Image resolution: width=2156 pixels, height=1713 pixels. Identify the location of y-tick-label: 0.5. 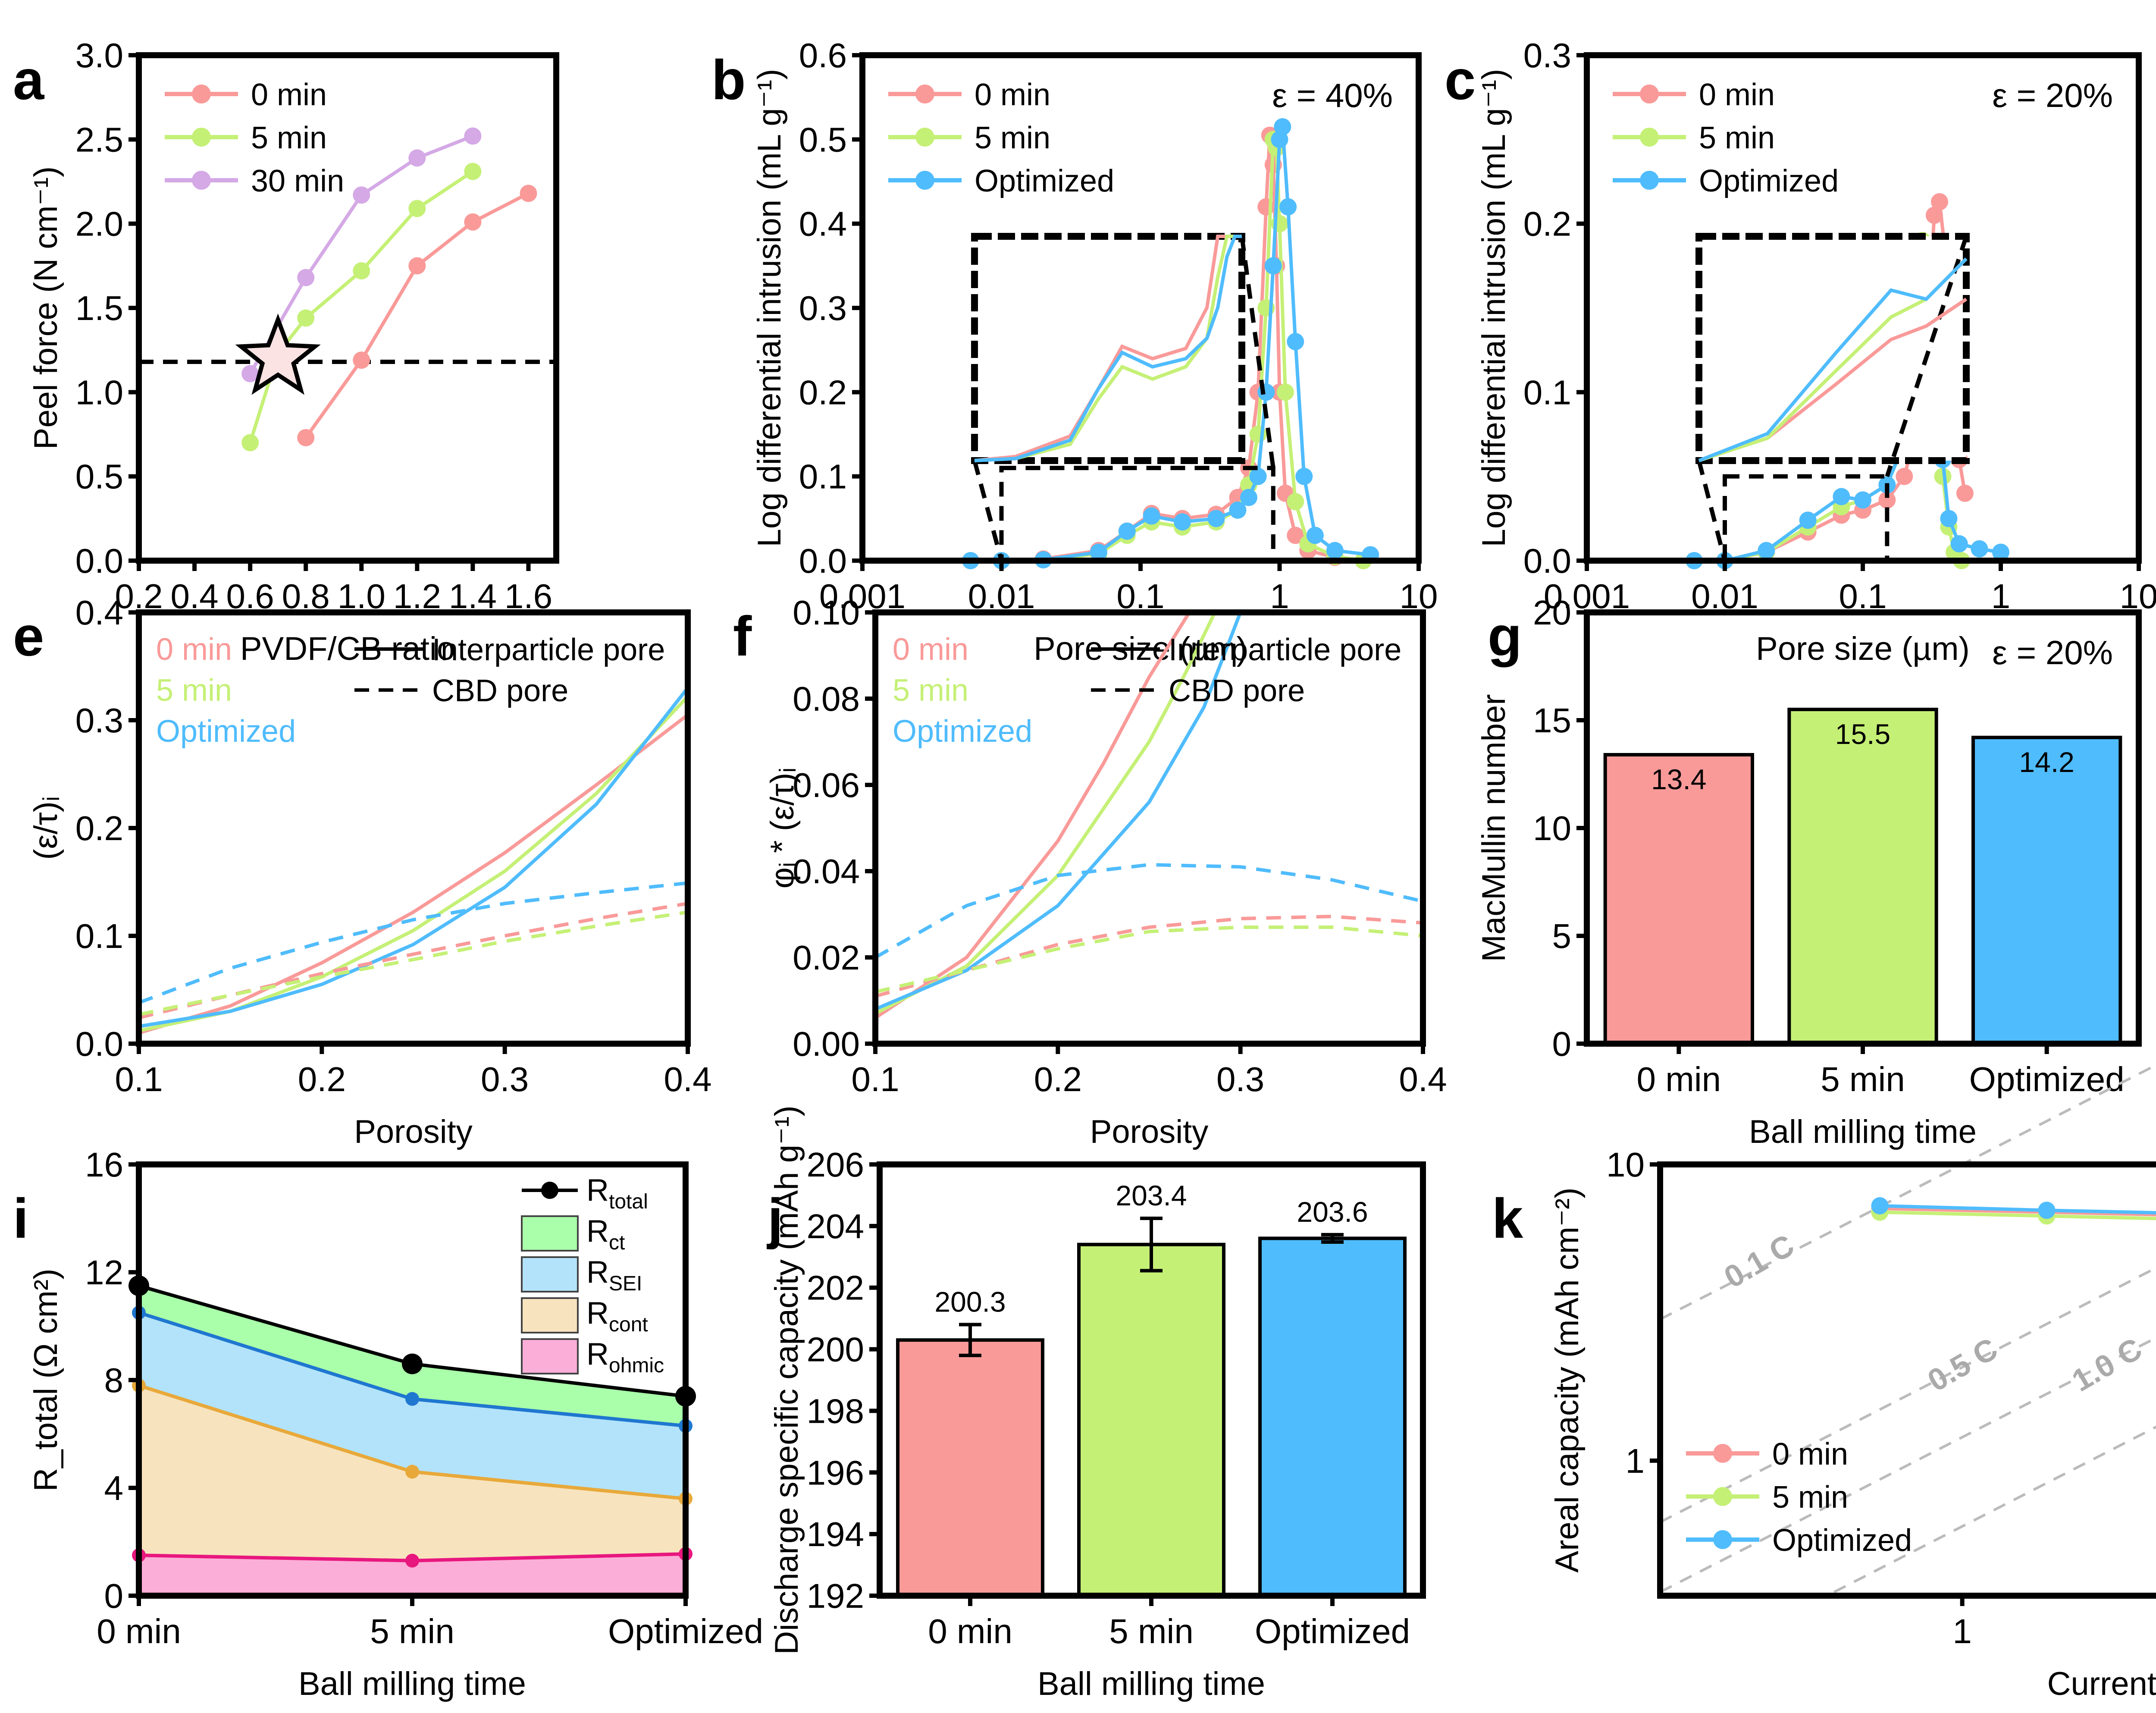
(99, 477).